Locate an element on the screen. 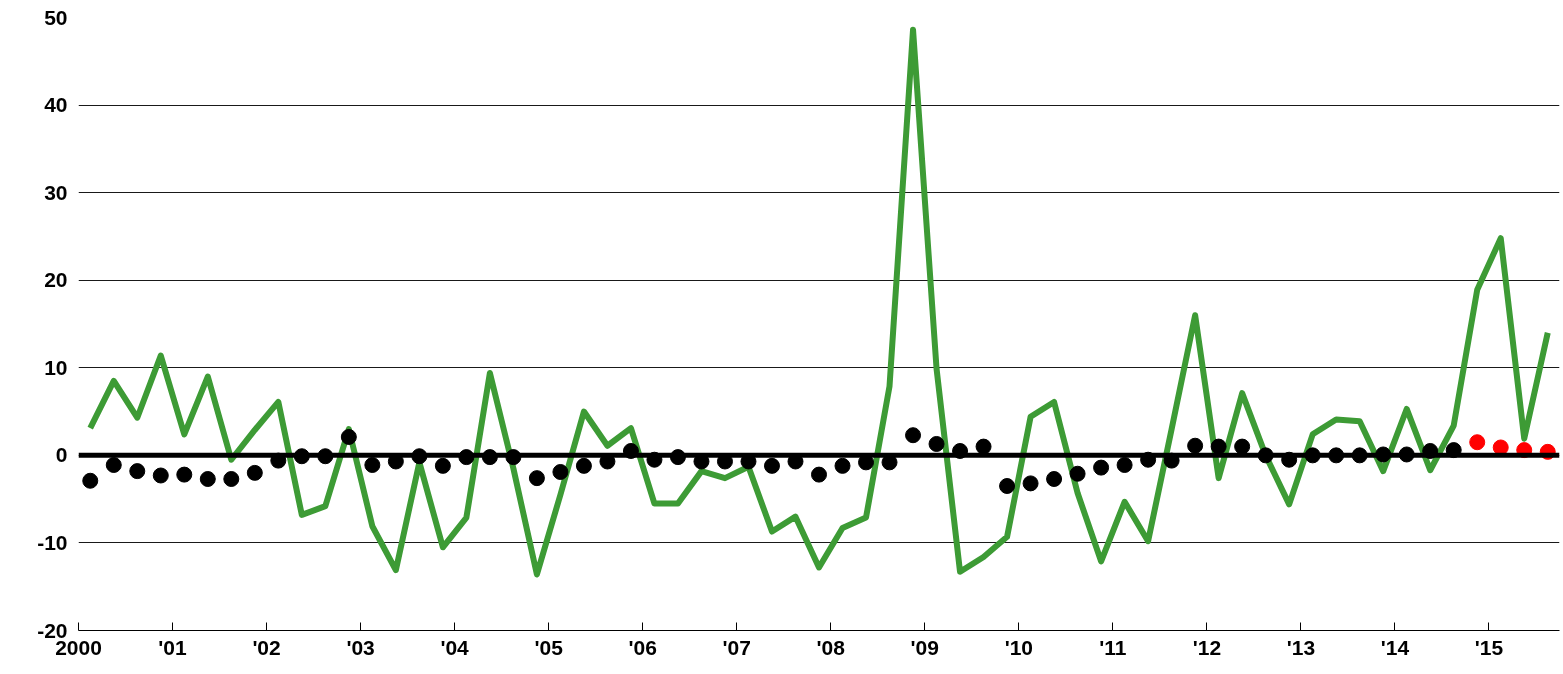 The image size is (1563, 674). x-tick-label: '01 is located at coordinates (173, 647).